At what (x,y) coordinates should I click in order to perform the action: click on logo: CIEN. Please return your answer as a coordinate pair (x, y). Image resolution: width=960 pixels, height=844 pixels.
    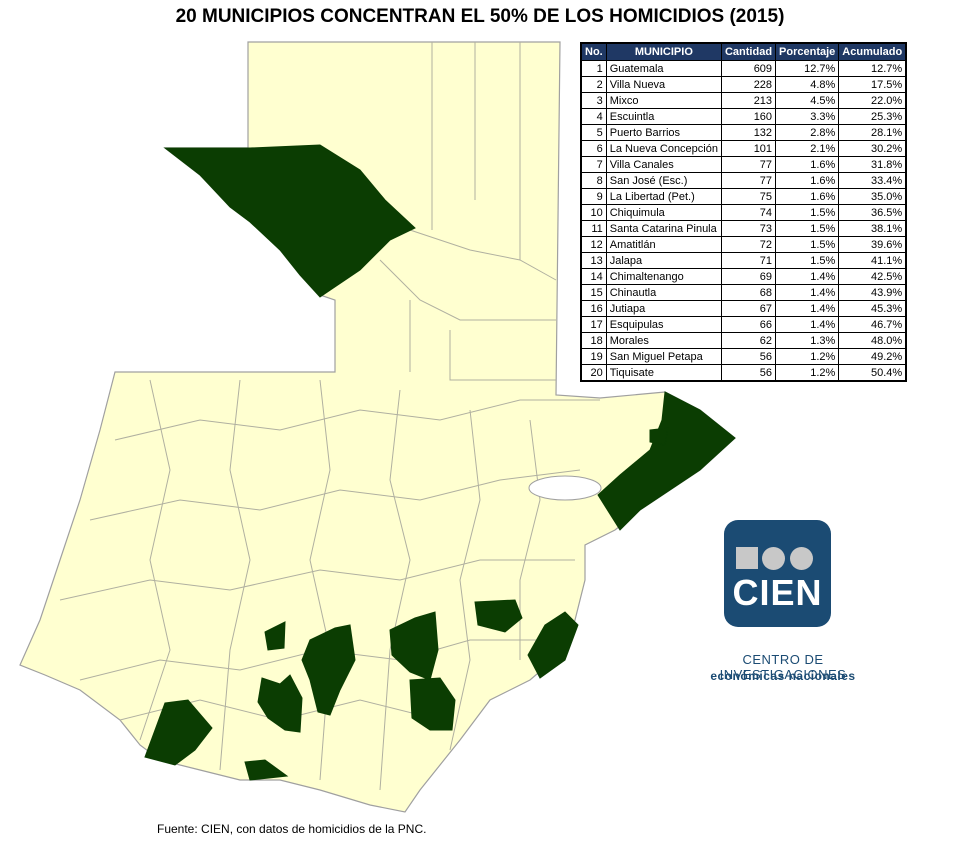
    Looking at the image, I should click on (777, 573).